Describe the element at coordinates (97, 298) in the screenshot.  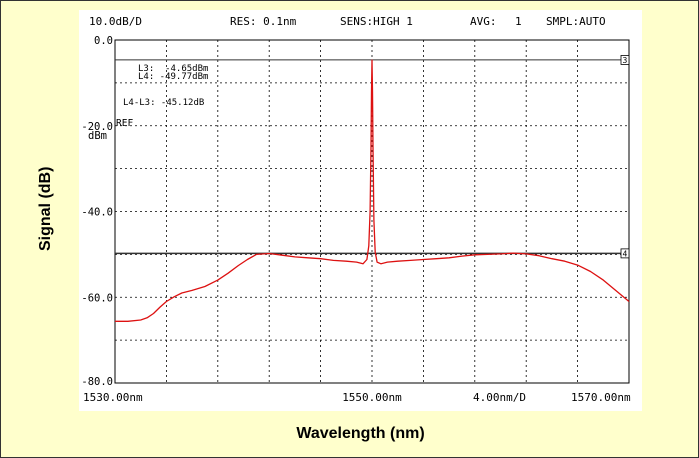
I see `y-tick-label-3: -60.0` at that location.